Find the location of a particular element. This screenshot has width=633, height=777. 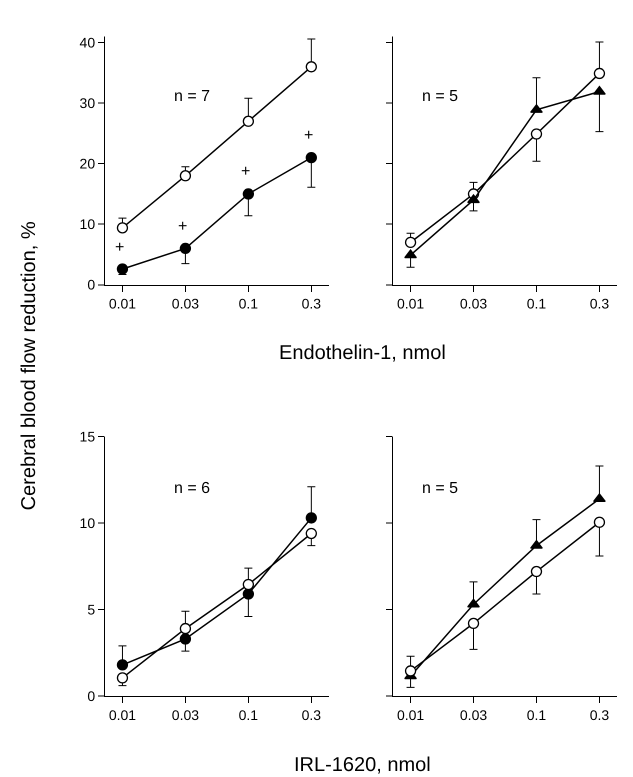

y-tick-label: 15 is located at coordinates (88, 436).